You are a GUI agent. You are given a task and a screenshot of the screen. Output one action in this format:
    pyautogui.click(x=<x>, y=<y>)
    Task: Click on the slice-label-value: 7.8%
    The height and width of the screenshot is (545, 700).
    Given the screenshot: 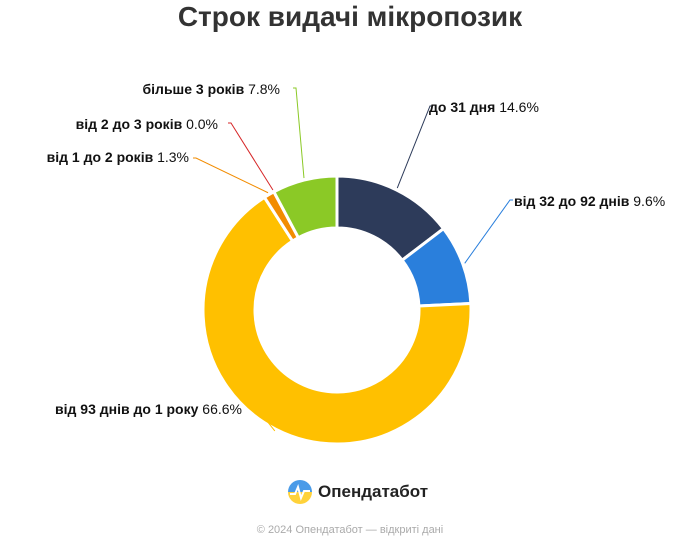 What is the action you would take?
    pyautogui.click(x=264, y=89)
    